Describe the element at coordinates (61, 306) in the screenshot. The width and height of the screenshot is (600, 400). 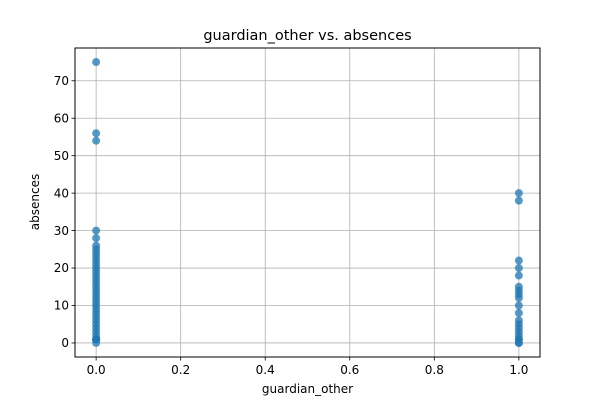
I see `y-tick-label: 10` at that location.